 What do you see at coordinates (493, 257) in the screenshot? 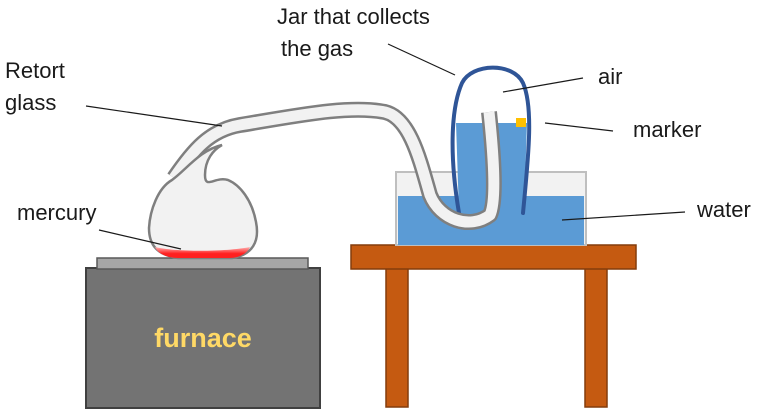
I see `table-top` at bounding box center [493, 257].